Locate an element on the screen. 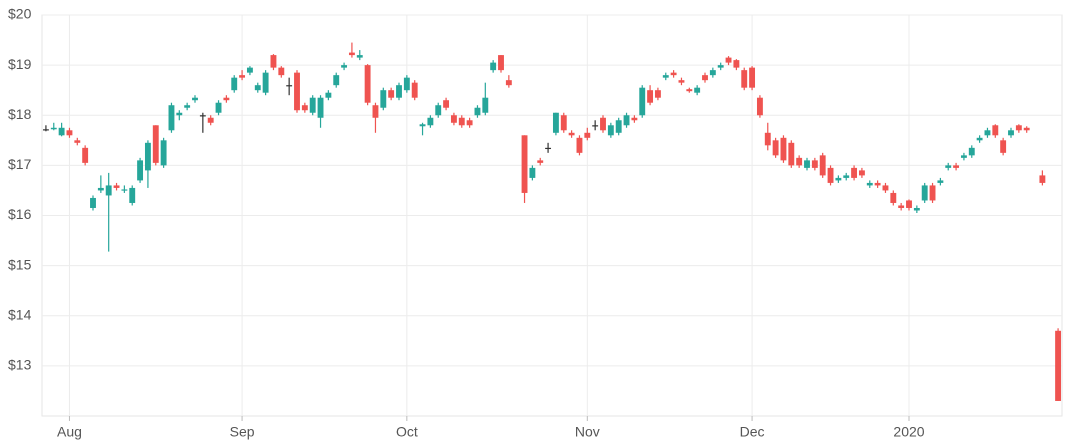 The height and width of the screenshot is (447, 1080). y-tick-label: $17 is located at coordinates (20, 164).